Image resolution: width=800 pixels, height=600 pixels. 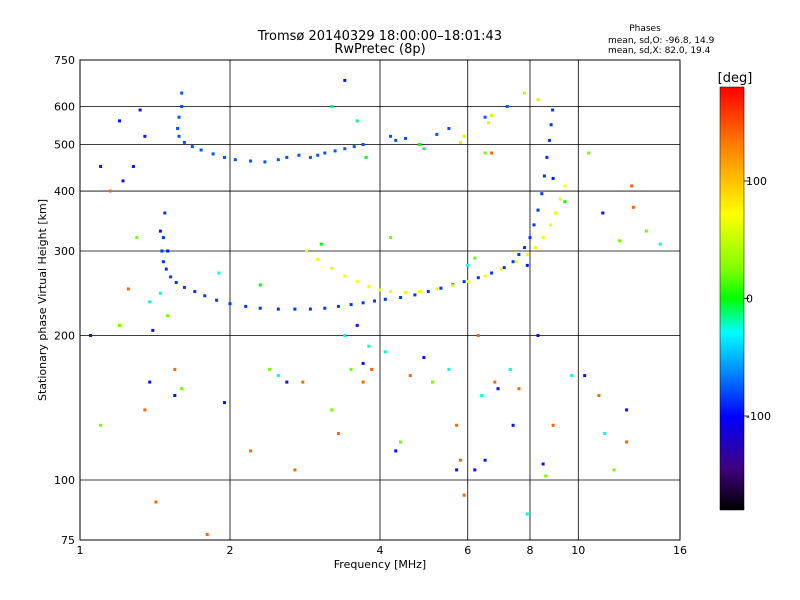 I want to click on colorbar-tick-label: -100, so click(x=758, y=416).